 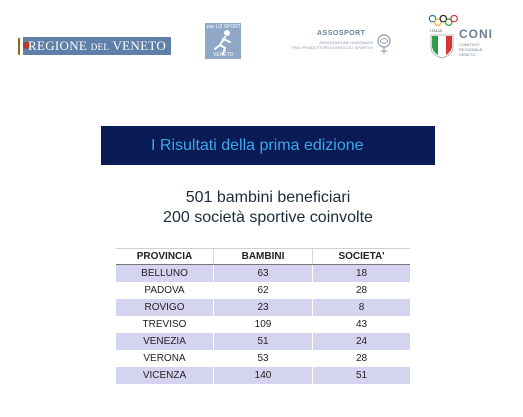 What do you see at coordinates (164, 324) in the screenshot?
I see `cell-provincia: TREVISO` at bounding box center [164, 324].